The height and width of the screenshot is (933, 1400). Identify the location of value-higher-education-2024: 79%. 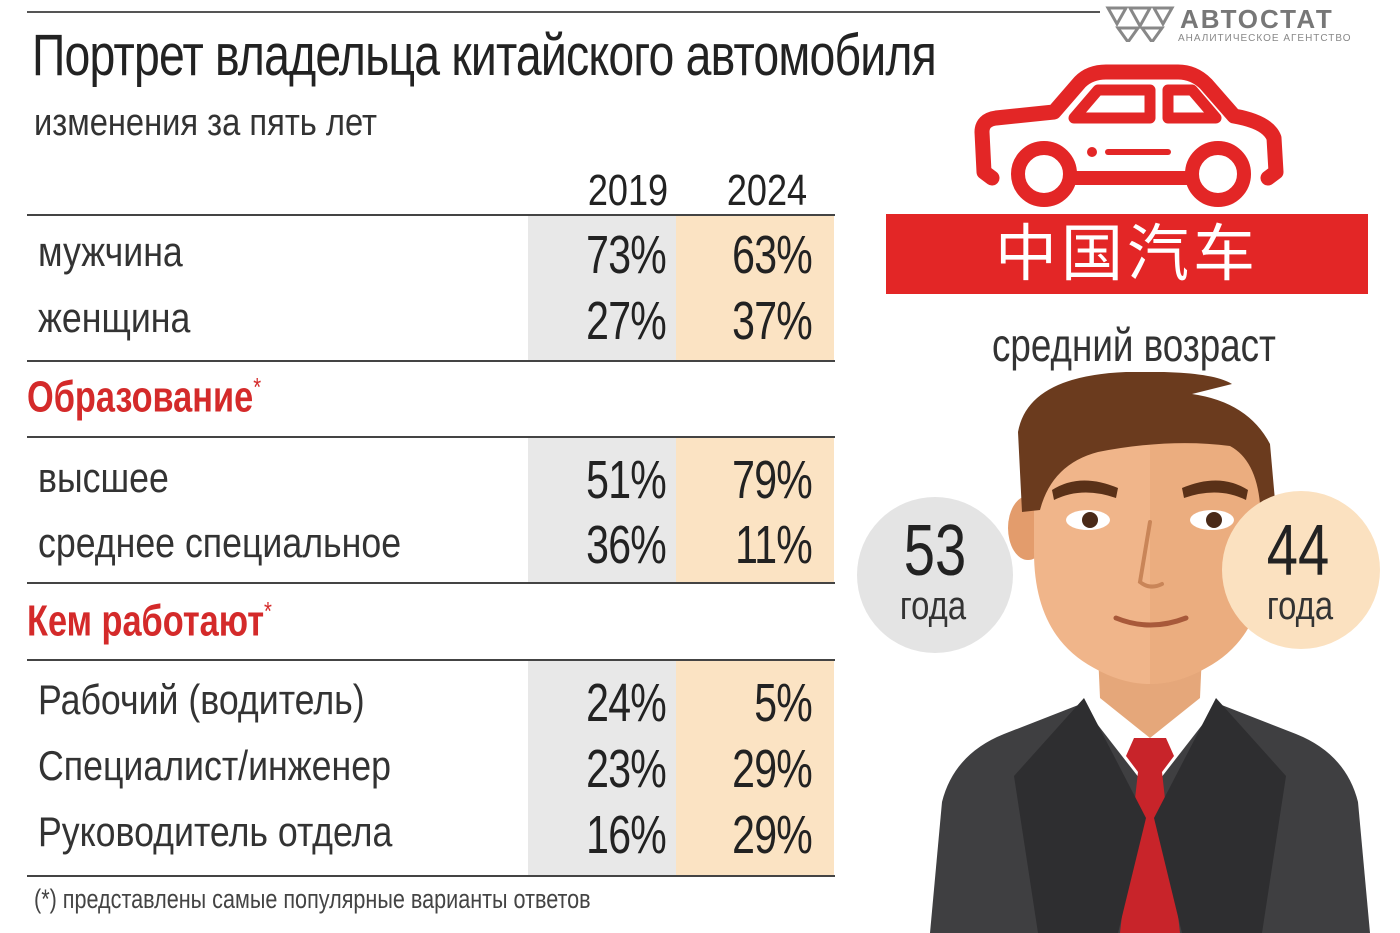
(772, 480).